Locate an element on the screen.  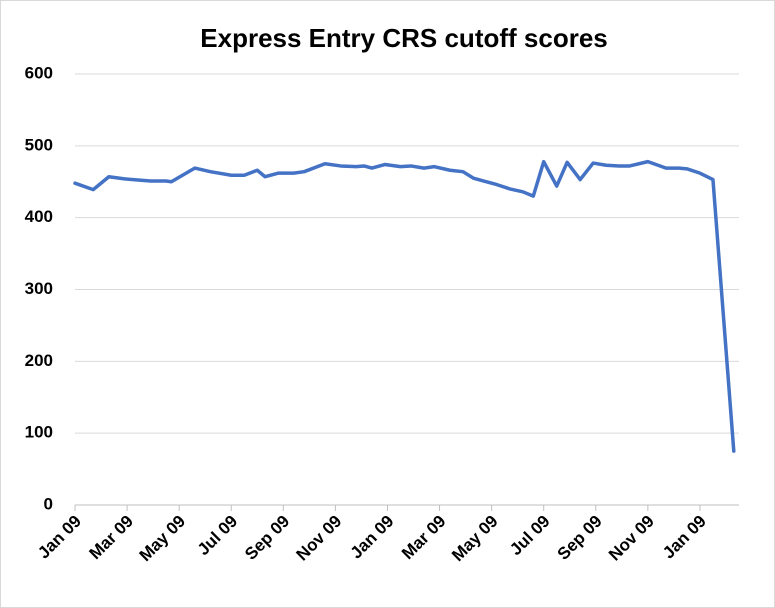
y-tick-label: 600 is located at coordinates (39, 72).